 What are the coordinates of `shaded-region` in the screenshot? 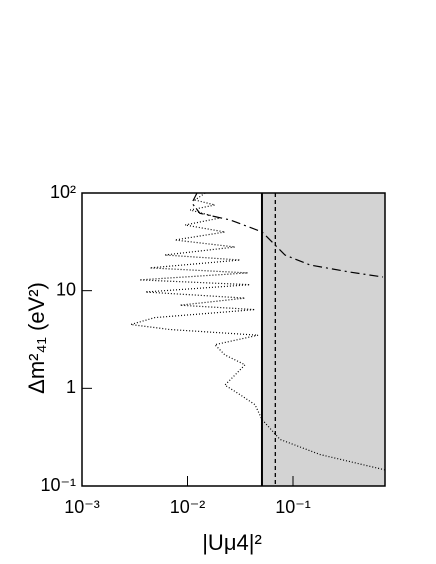 It's located at (323, 339).